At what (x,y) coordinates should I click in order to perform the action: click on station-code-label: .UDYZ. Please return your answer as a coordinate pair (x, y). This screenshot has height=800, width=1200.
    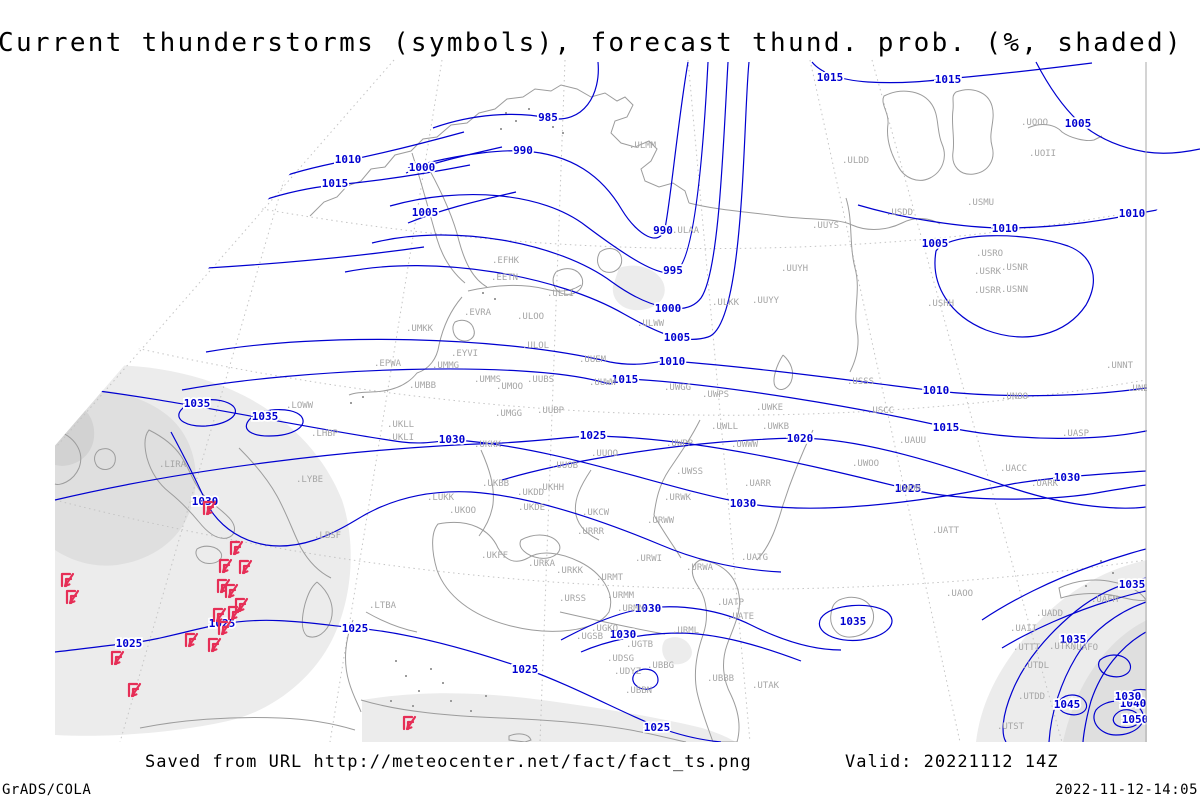
    Looking at the image, I should click on (628, 672).